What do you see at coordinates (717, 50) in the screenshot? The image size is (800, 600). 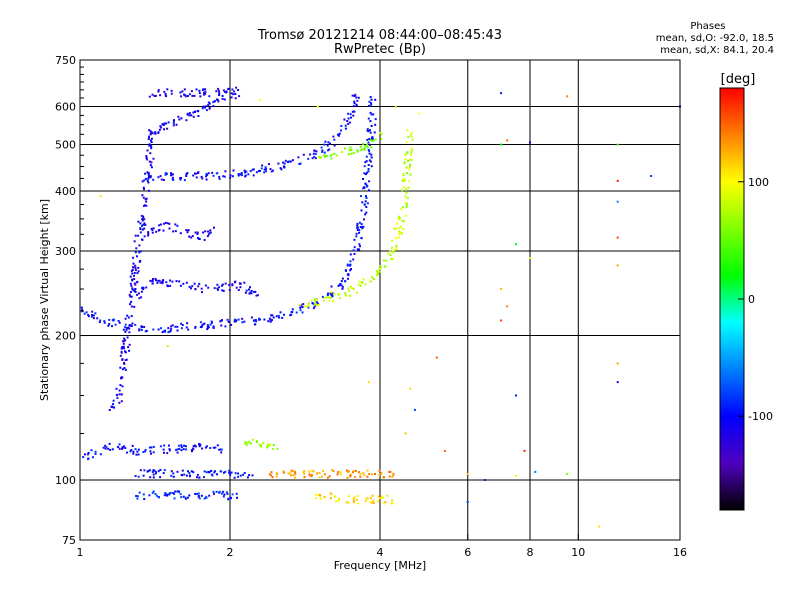 I see `phase-stats-x: mean, sd,X: 84.1, 20.4` at bounding box center [717, 50].